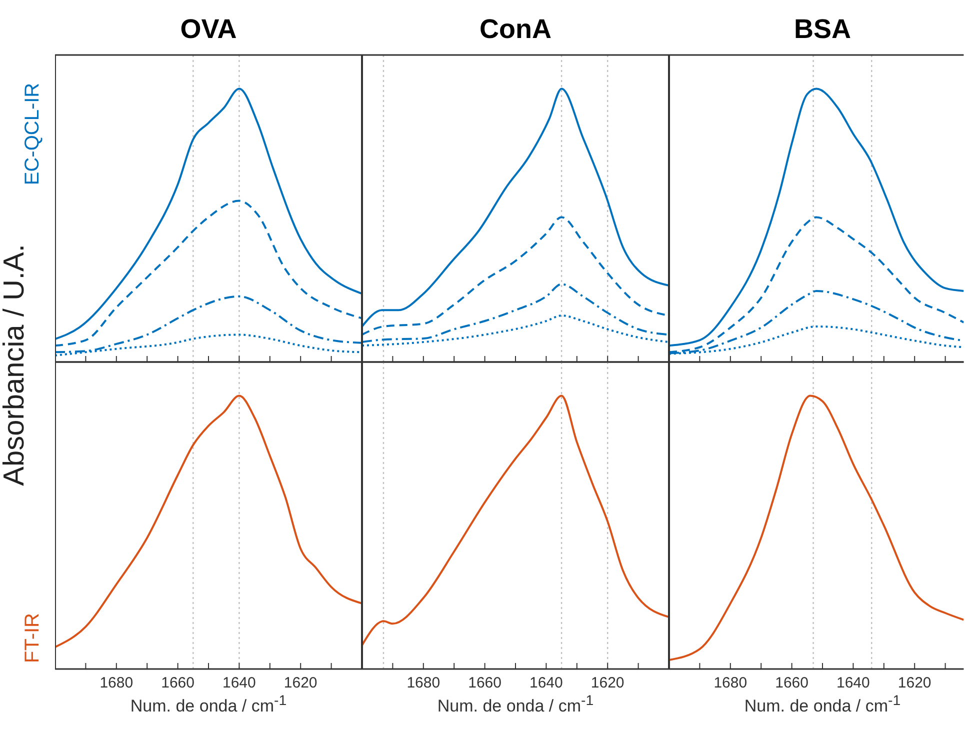 This screenshot has width=965, height=729. Describe the element at coordinates (515, 29) in the screenshot. I see `chart-title: ConA` at that location.